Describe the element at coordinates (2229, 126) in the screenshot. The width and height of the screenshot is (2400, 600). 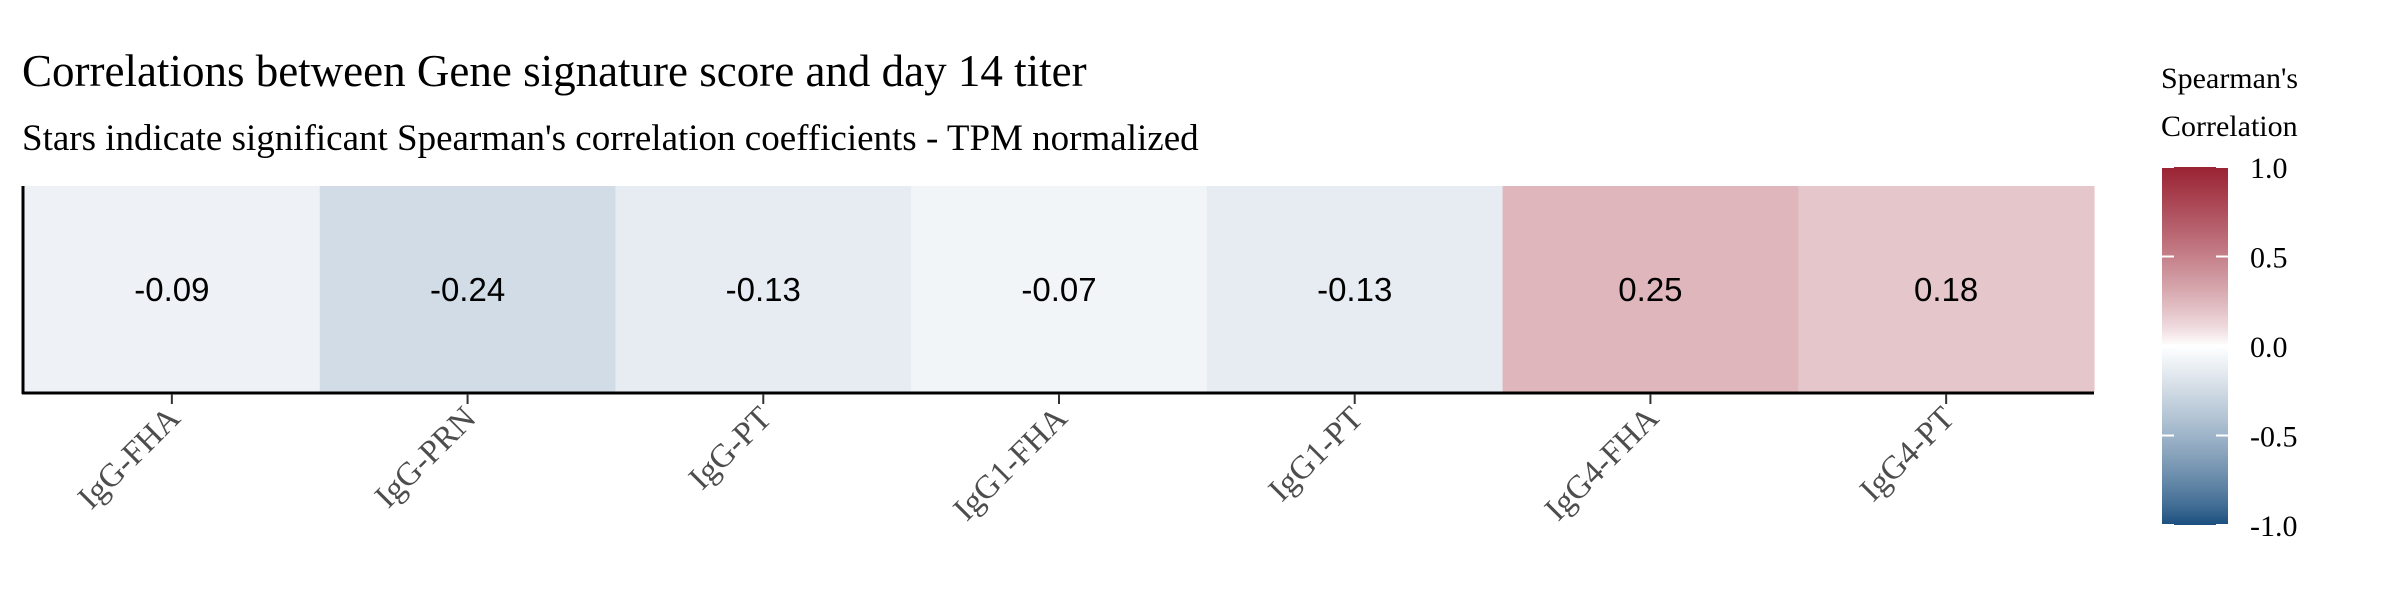
I see `legend-title-line2: Correlation` at that location.